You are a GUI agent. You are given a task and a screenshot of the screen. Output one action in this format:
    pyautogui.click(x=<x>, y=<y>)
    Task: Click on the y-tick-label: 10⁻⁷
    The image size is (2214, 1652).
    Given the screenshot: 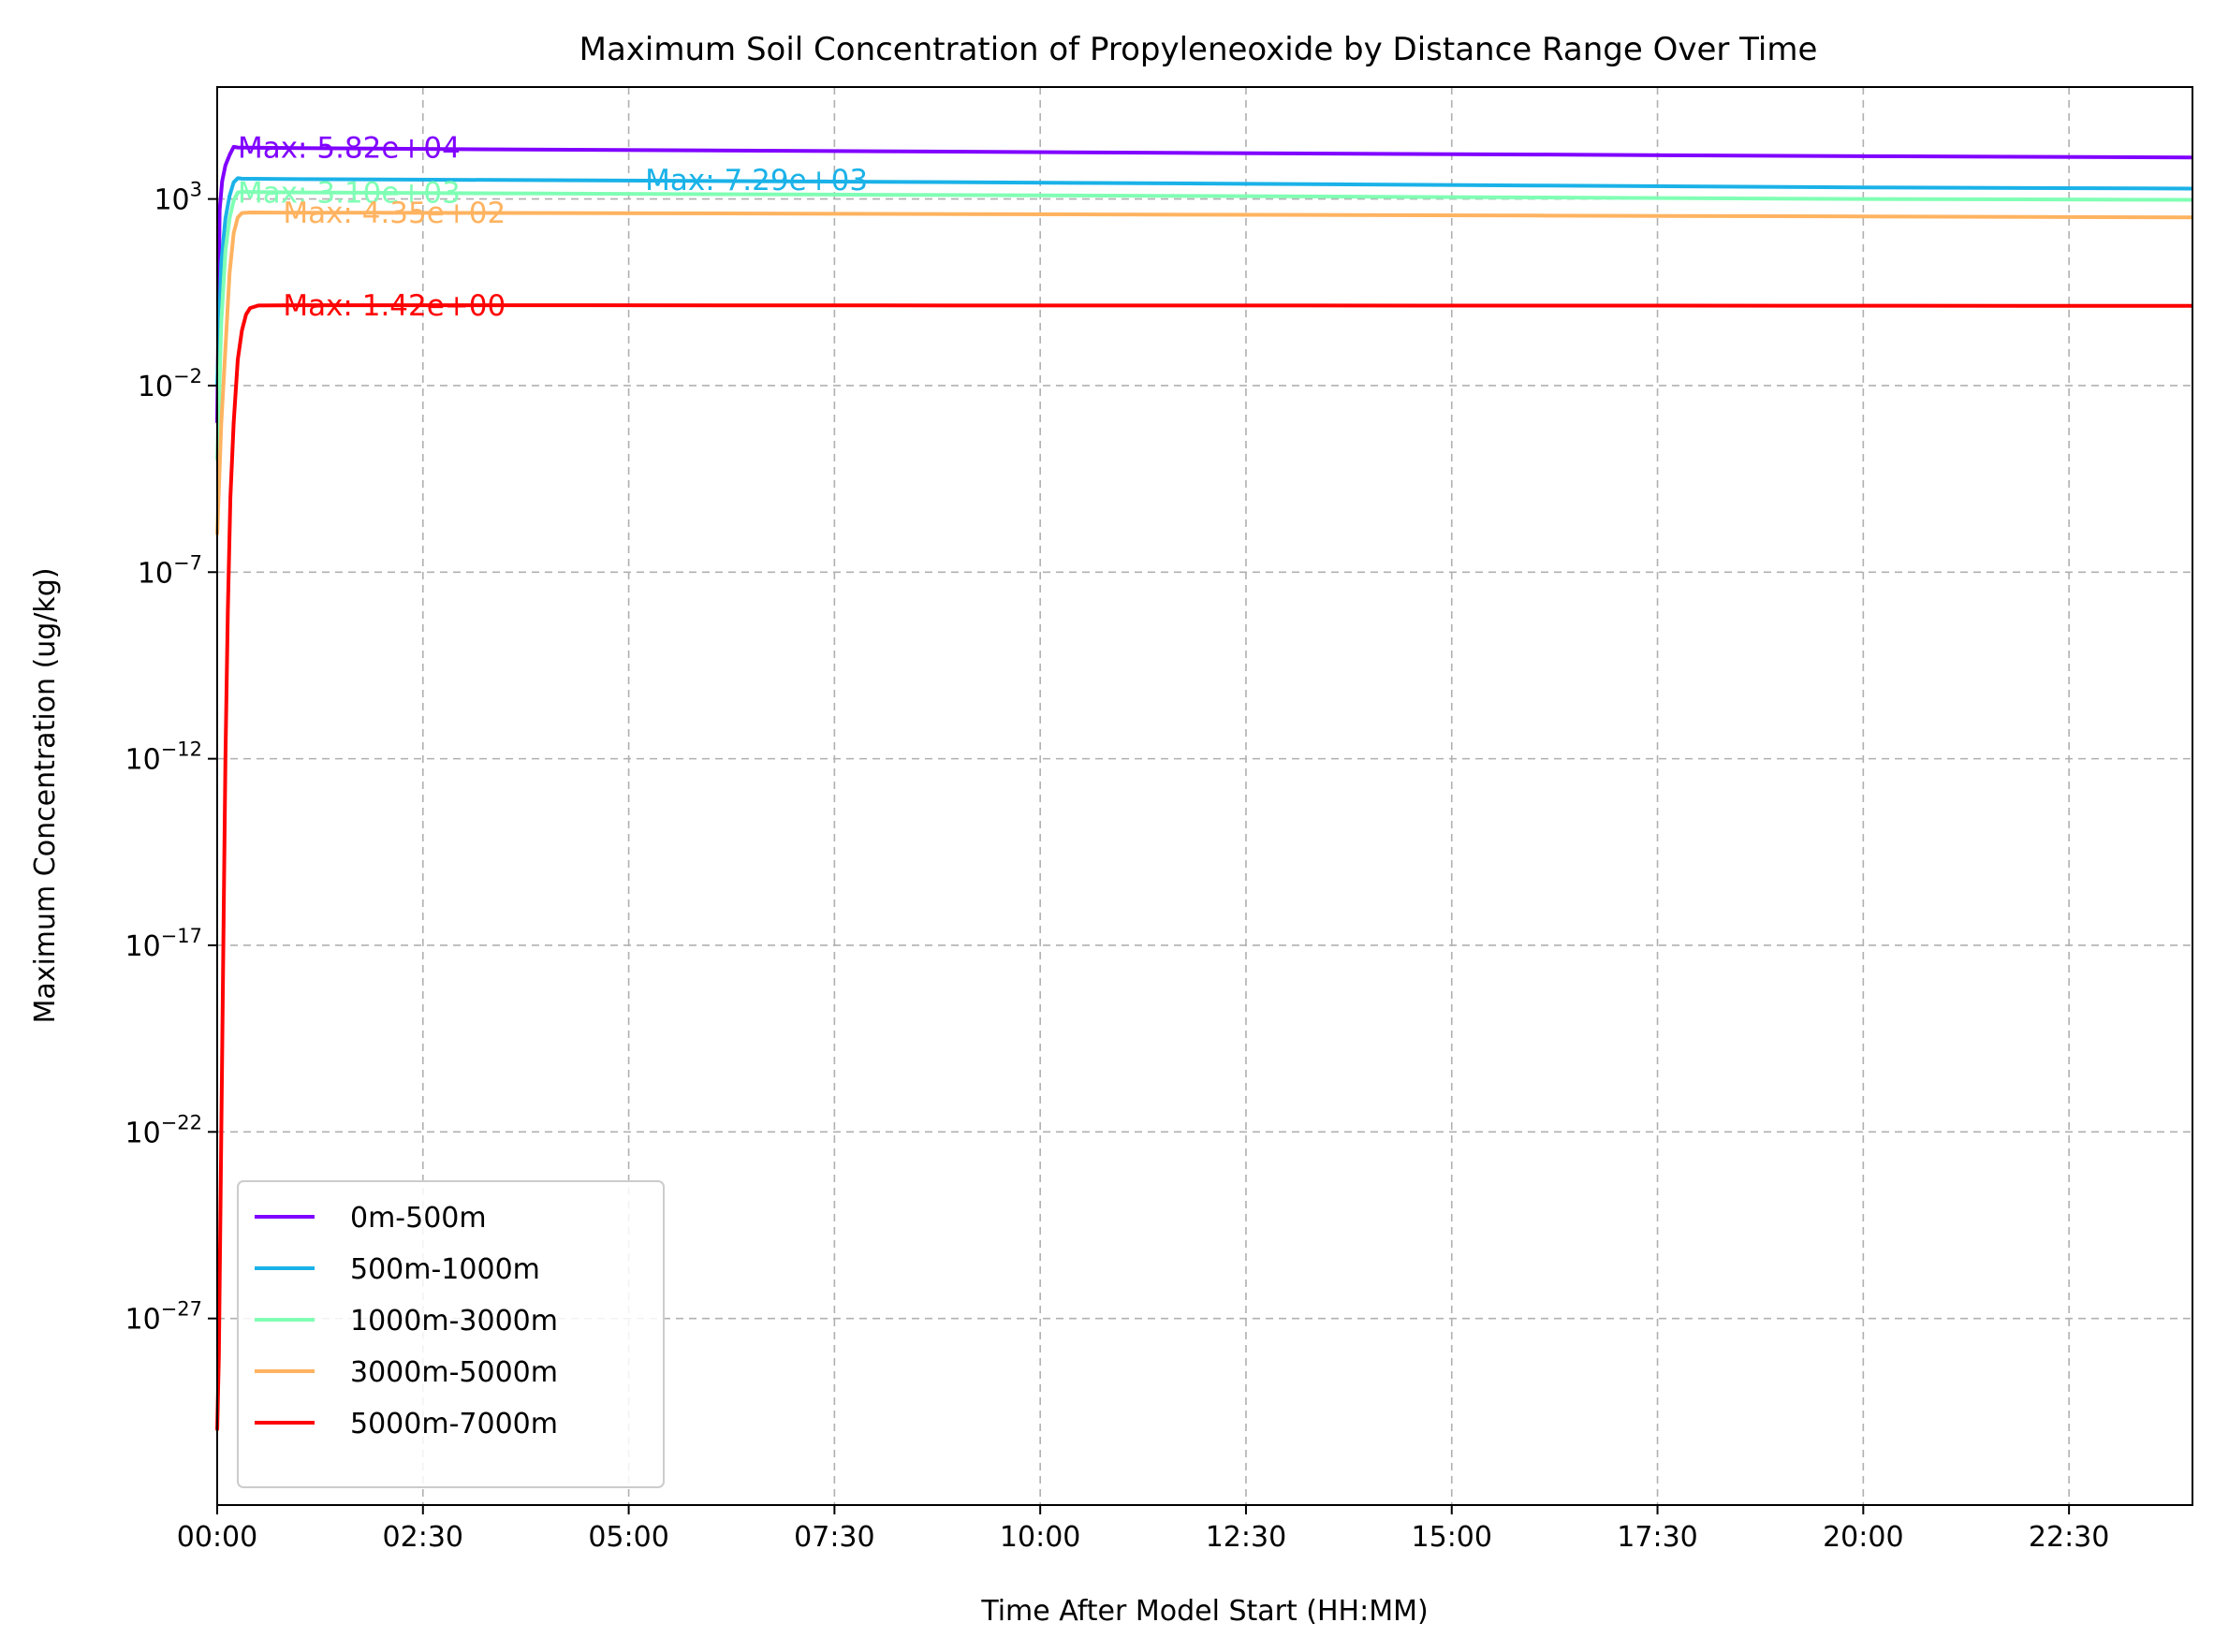 What is the action you would take?
    pyautogui.click(x=170, y=571)
    